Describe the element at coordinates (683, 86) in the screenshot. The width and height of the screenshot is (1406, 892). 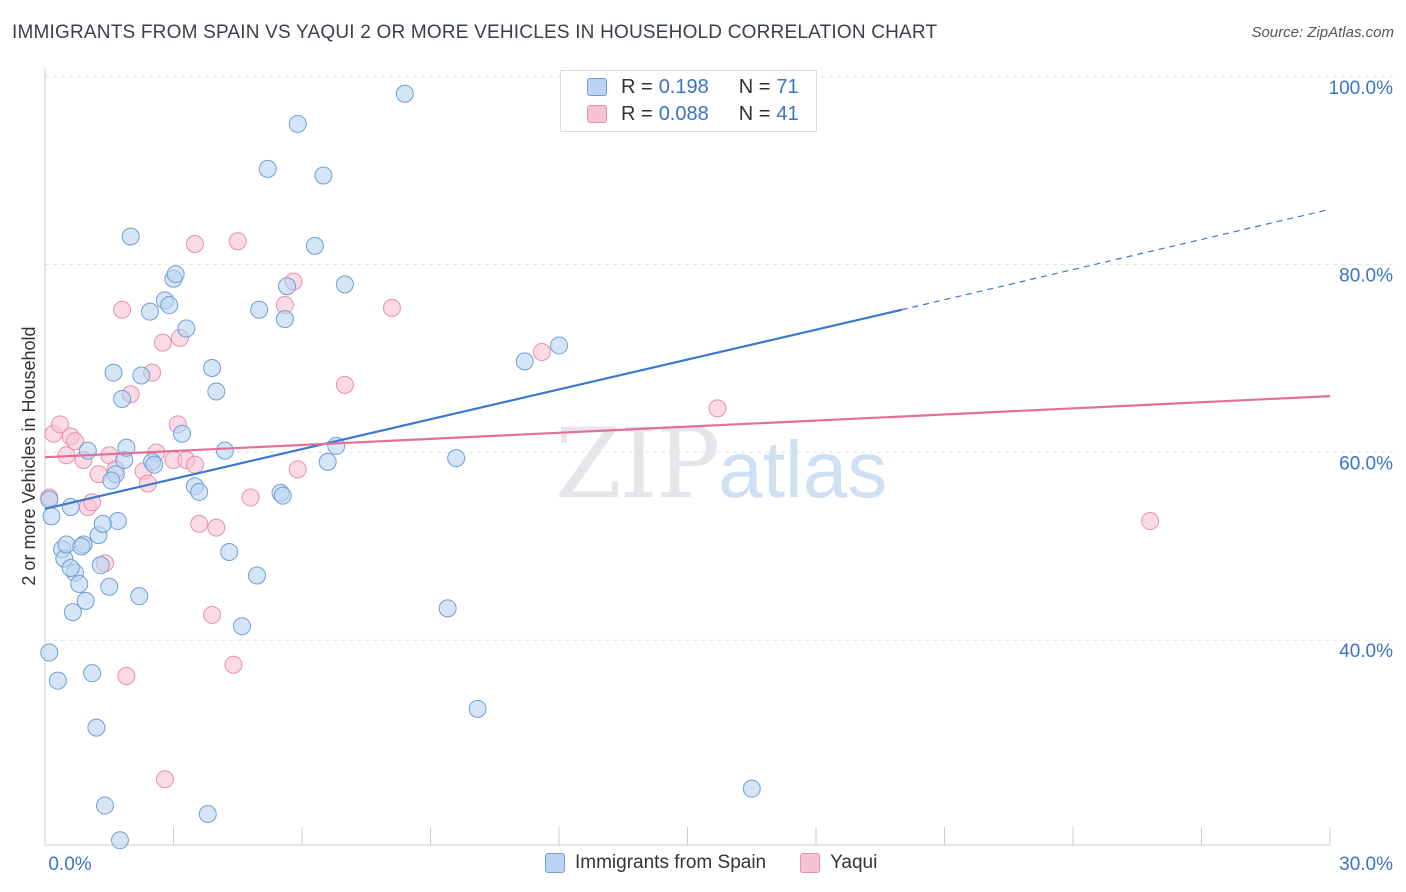
I see `legend-r-value-spain: 0.198` at that location.